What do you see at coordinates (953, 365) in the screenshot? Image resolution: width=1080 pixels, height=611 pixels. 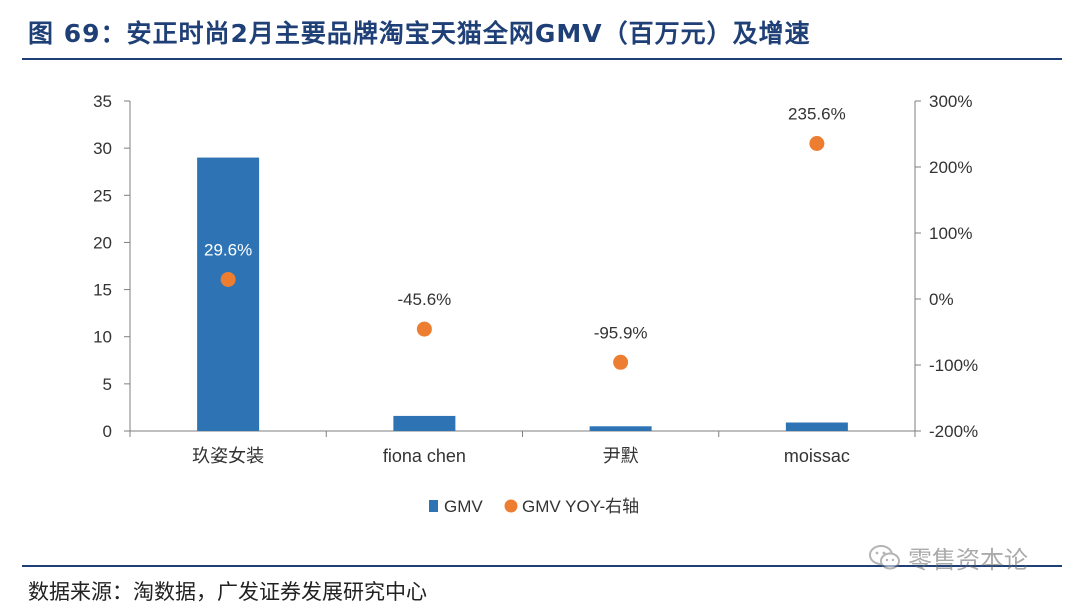 I see `right-y-tick-label: -100%` at bounding box center [953, 365].